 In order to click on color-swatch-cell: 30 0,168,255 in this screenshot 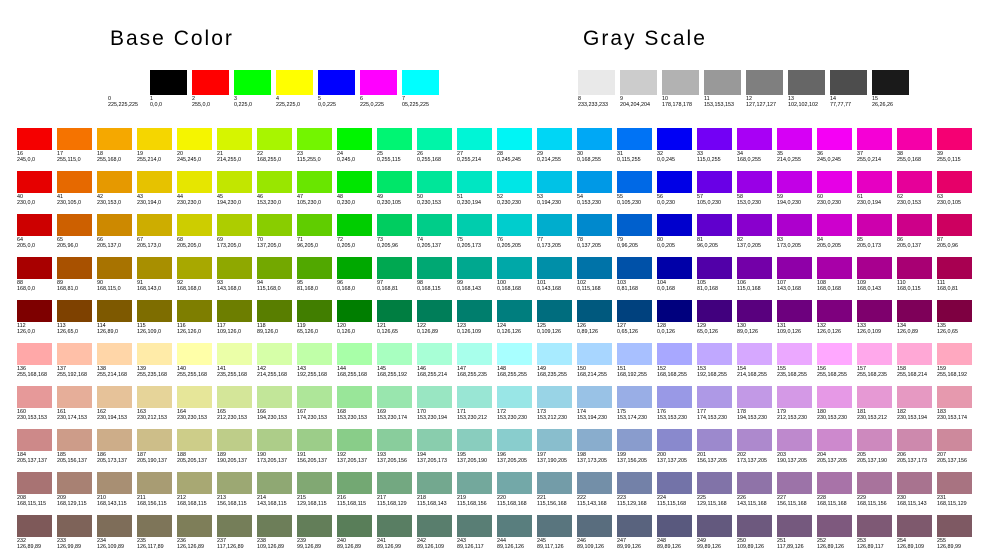, I will do `click(597, 149)`.